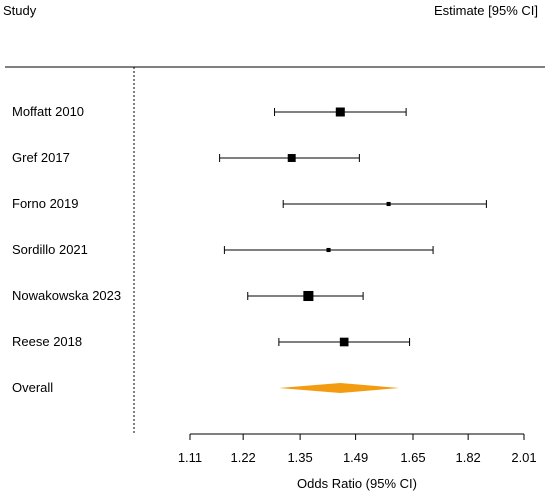  What do you see at coordinates (206, 387) in the screenshot?
I see `overall-row: Overall` at bounding box center [206, 387].